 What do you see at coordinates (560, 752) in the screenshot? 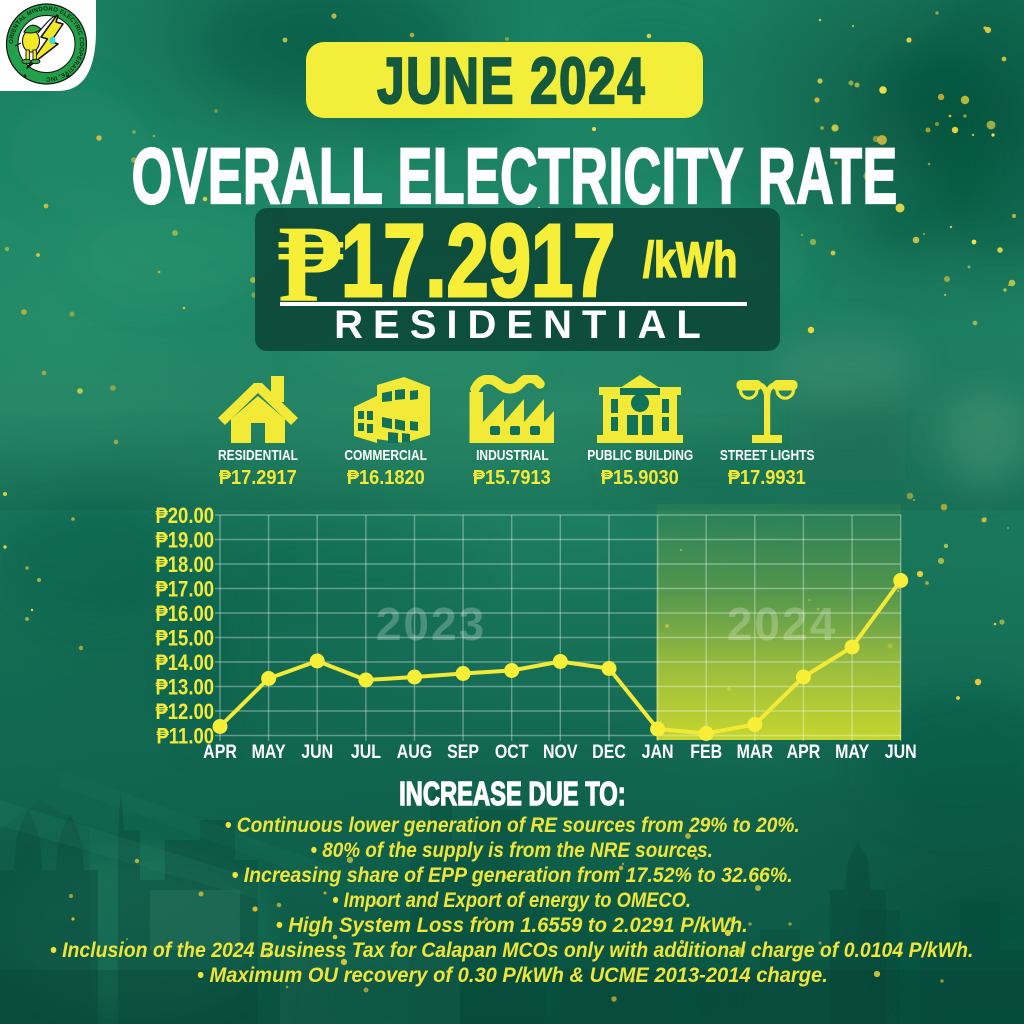
I see `svg-text: NOV` at bounding box center [560, 752].